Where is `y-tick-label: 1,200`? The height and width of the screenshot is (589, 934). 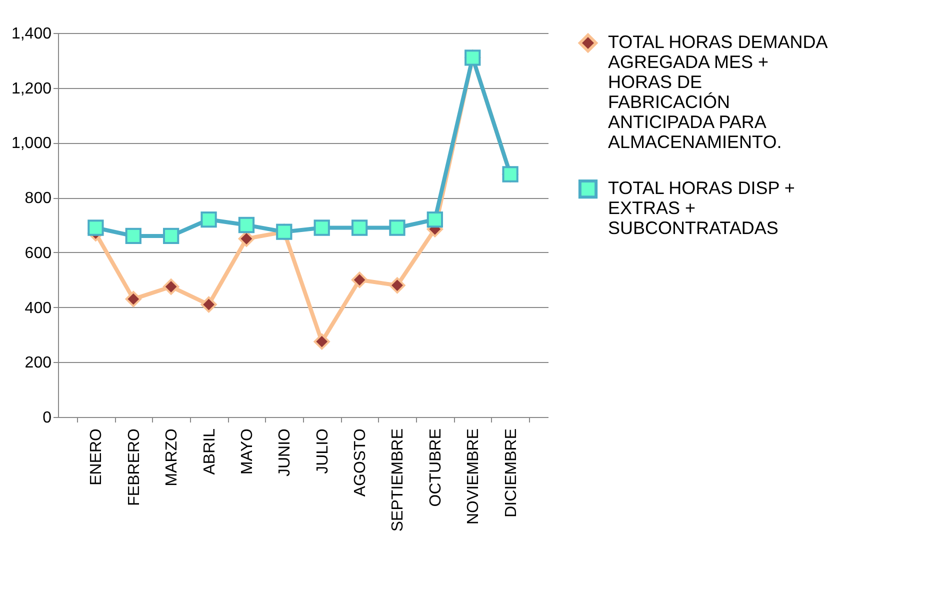
y-tick-label: 1,200 is located at coordinates (31, 89).